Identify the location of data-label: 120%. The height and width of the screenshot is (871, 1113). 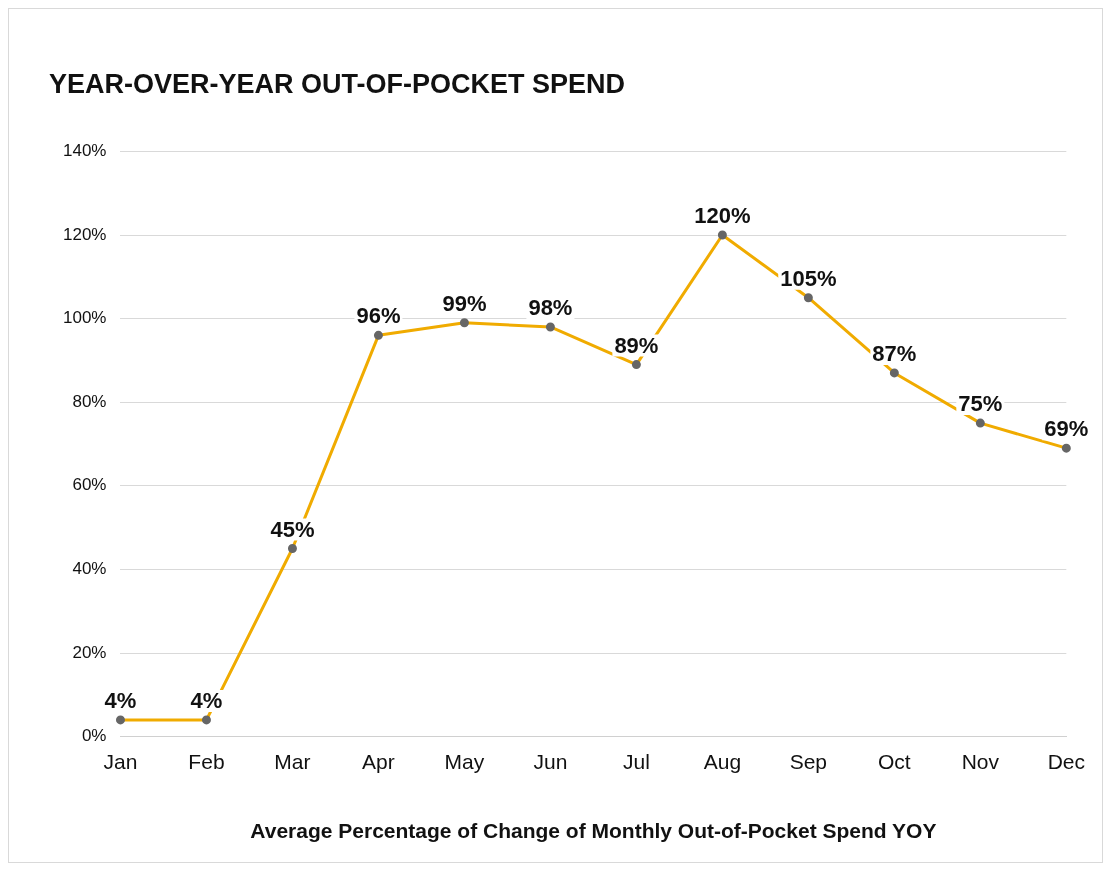
(722, 216).